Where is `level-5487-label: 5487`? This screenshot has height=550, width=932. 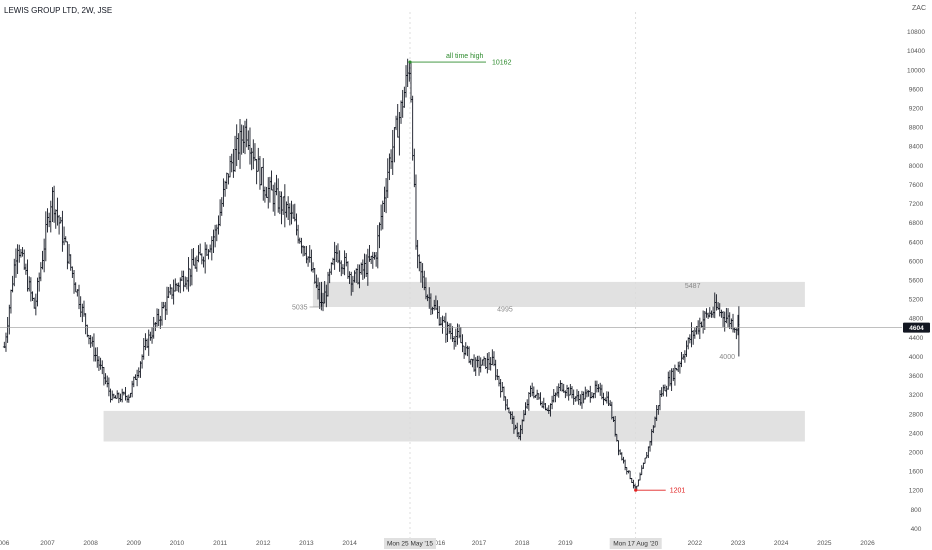 level-5487-label: 5487 is located at coordinates (693, 286).